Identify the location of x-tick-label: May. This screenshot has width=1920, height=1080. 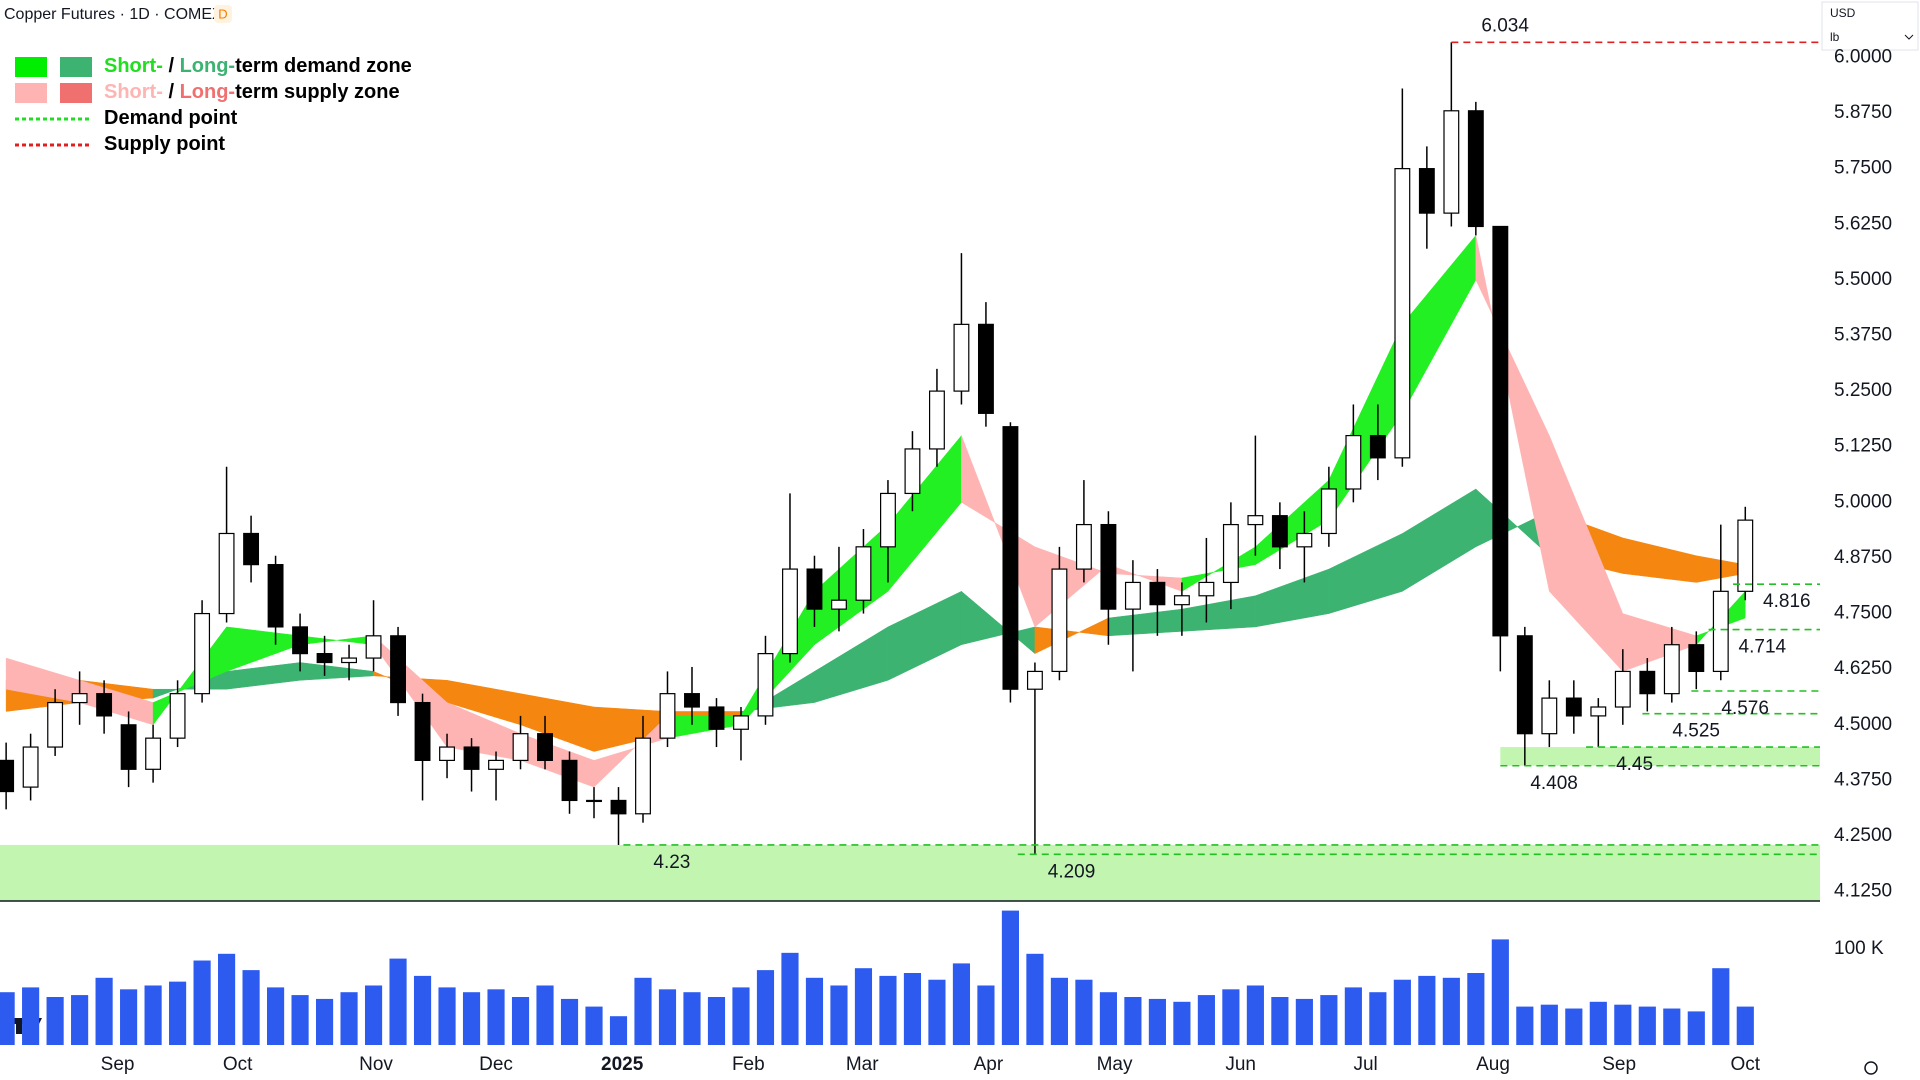
(1115, 1064).